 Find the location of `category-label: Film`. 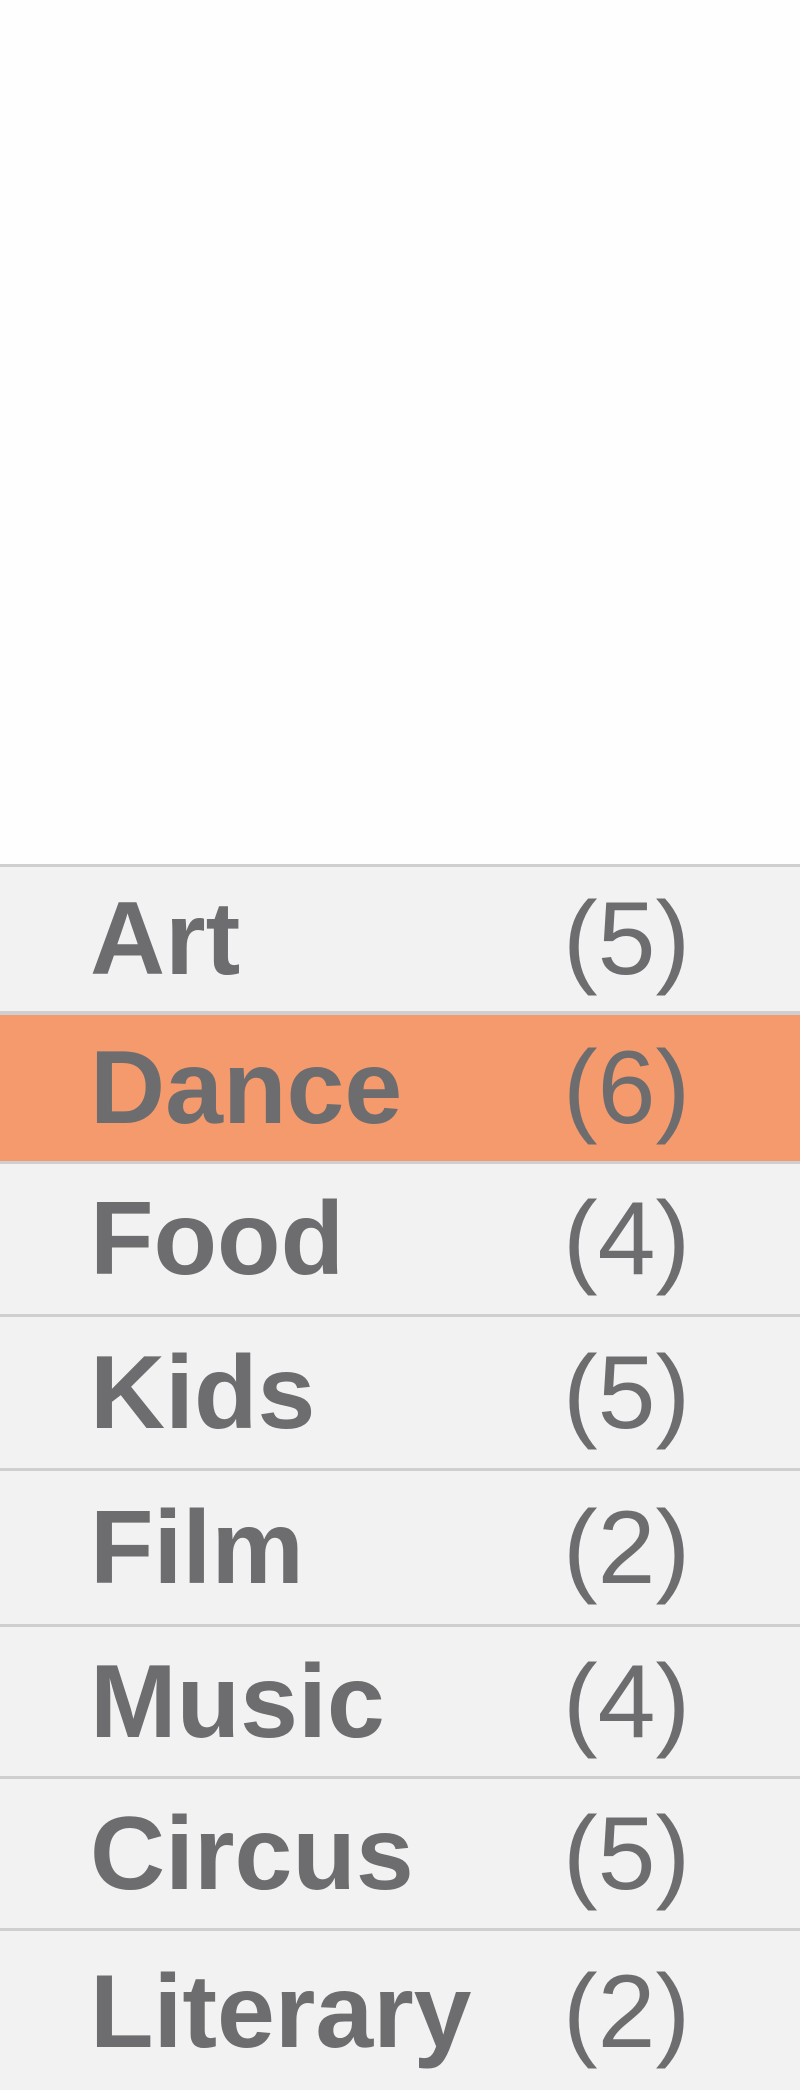

category-label: Film is located at coordinates (197, 1547).